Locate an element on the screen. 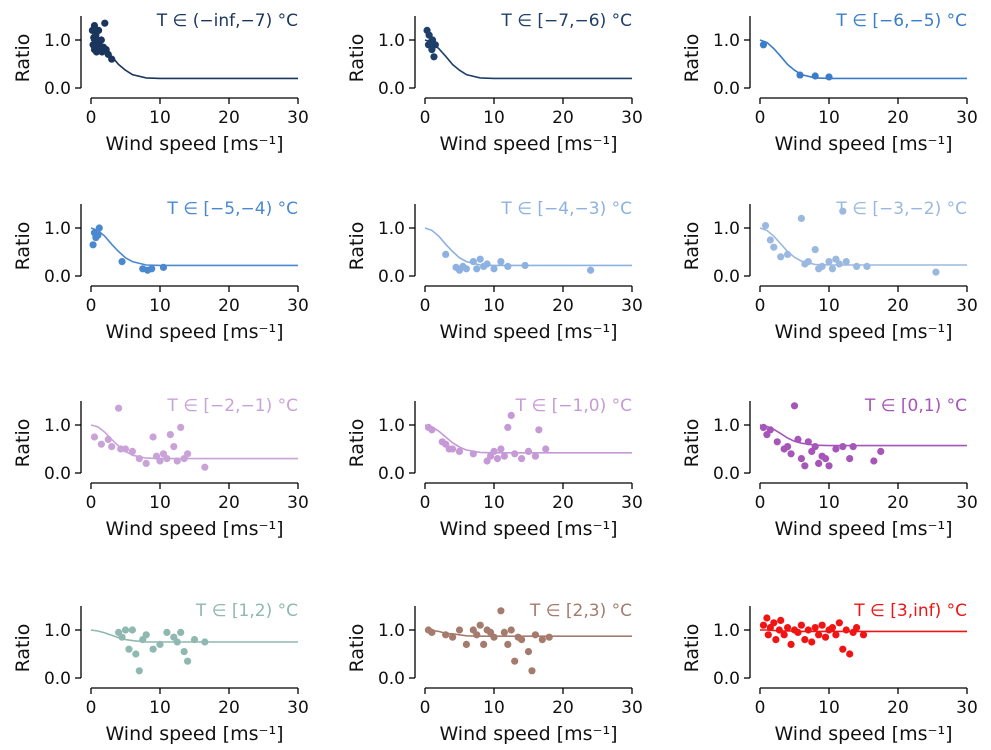 Image resolution: width=991 pixels, height=750 pixels. panel-title: T ∈ [−5,−4) °C is located at coordinates (232, 209).